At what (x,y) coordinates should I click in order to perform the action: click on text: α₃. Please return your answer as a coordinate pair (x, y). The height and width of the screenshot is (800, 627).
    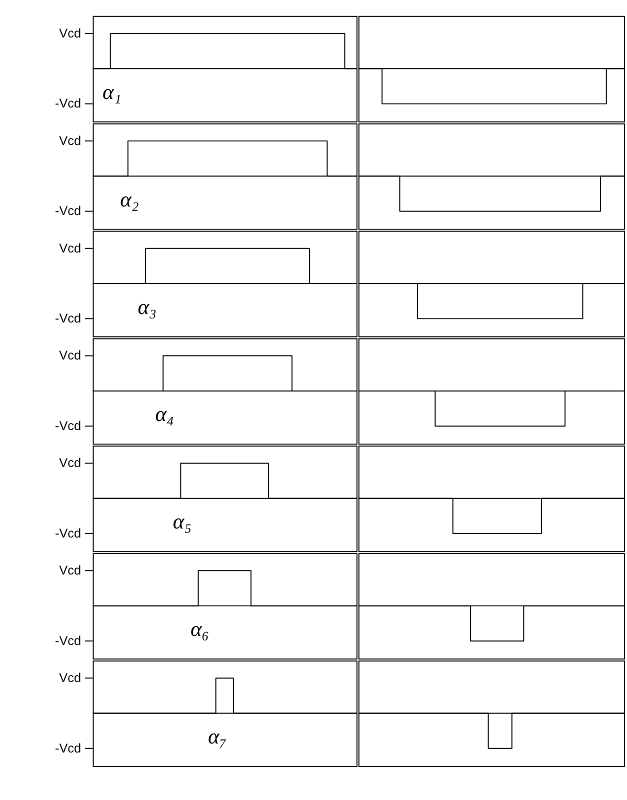
    Looking at the image, I should click on (147, 306).